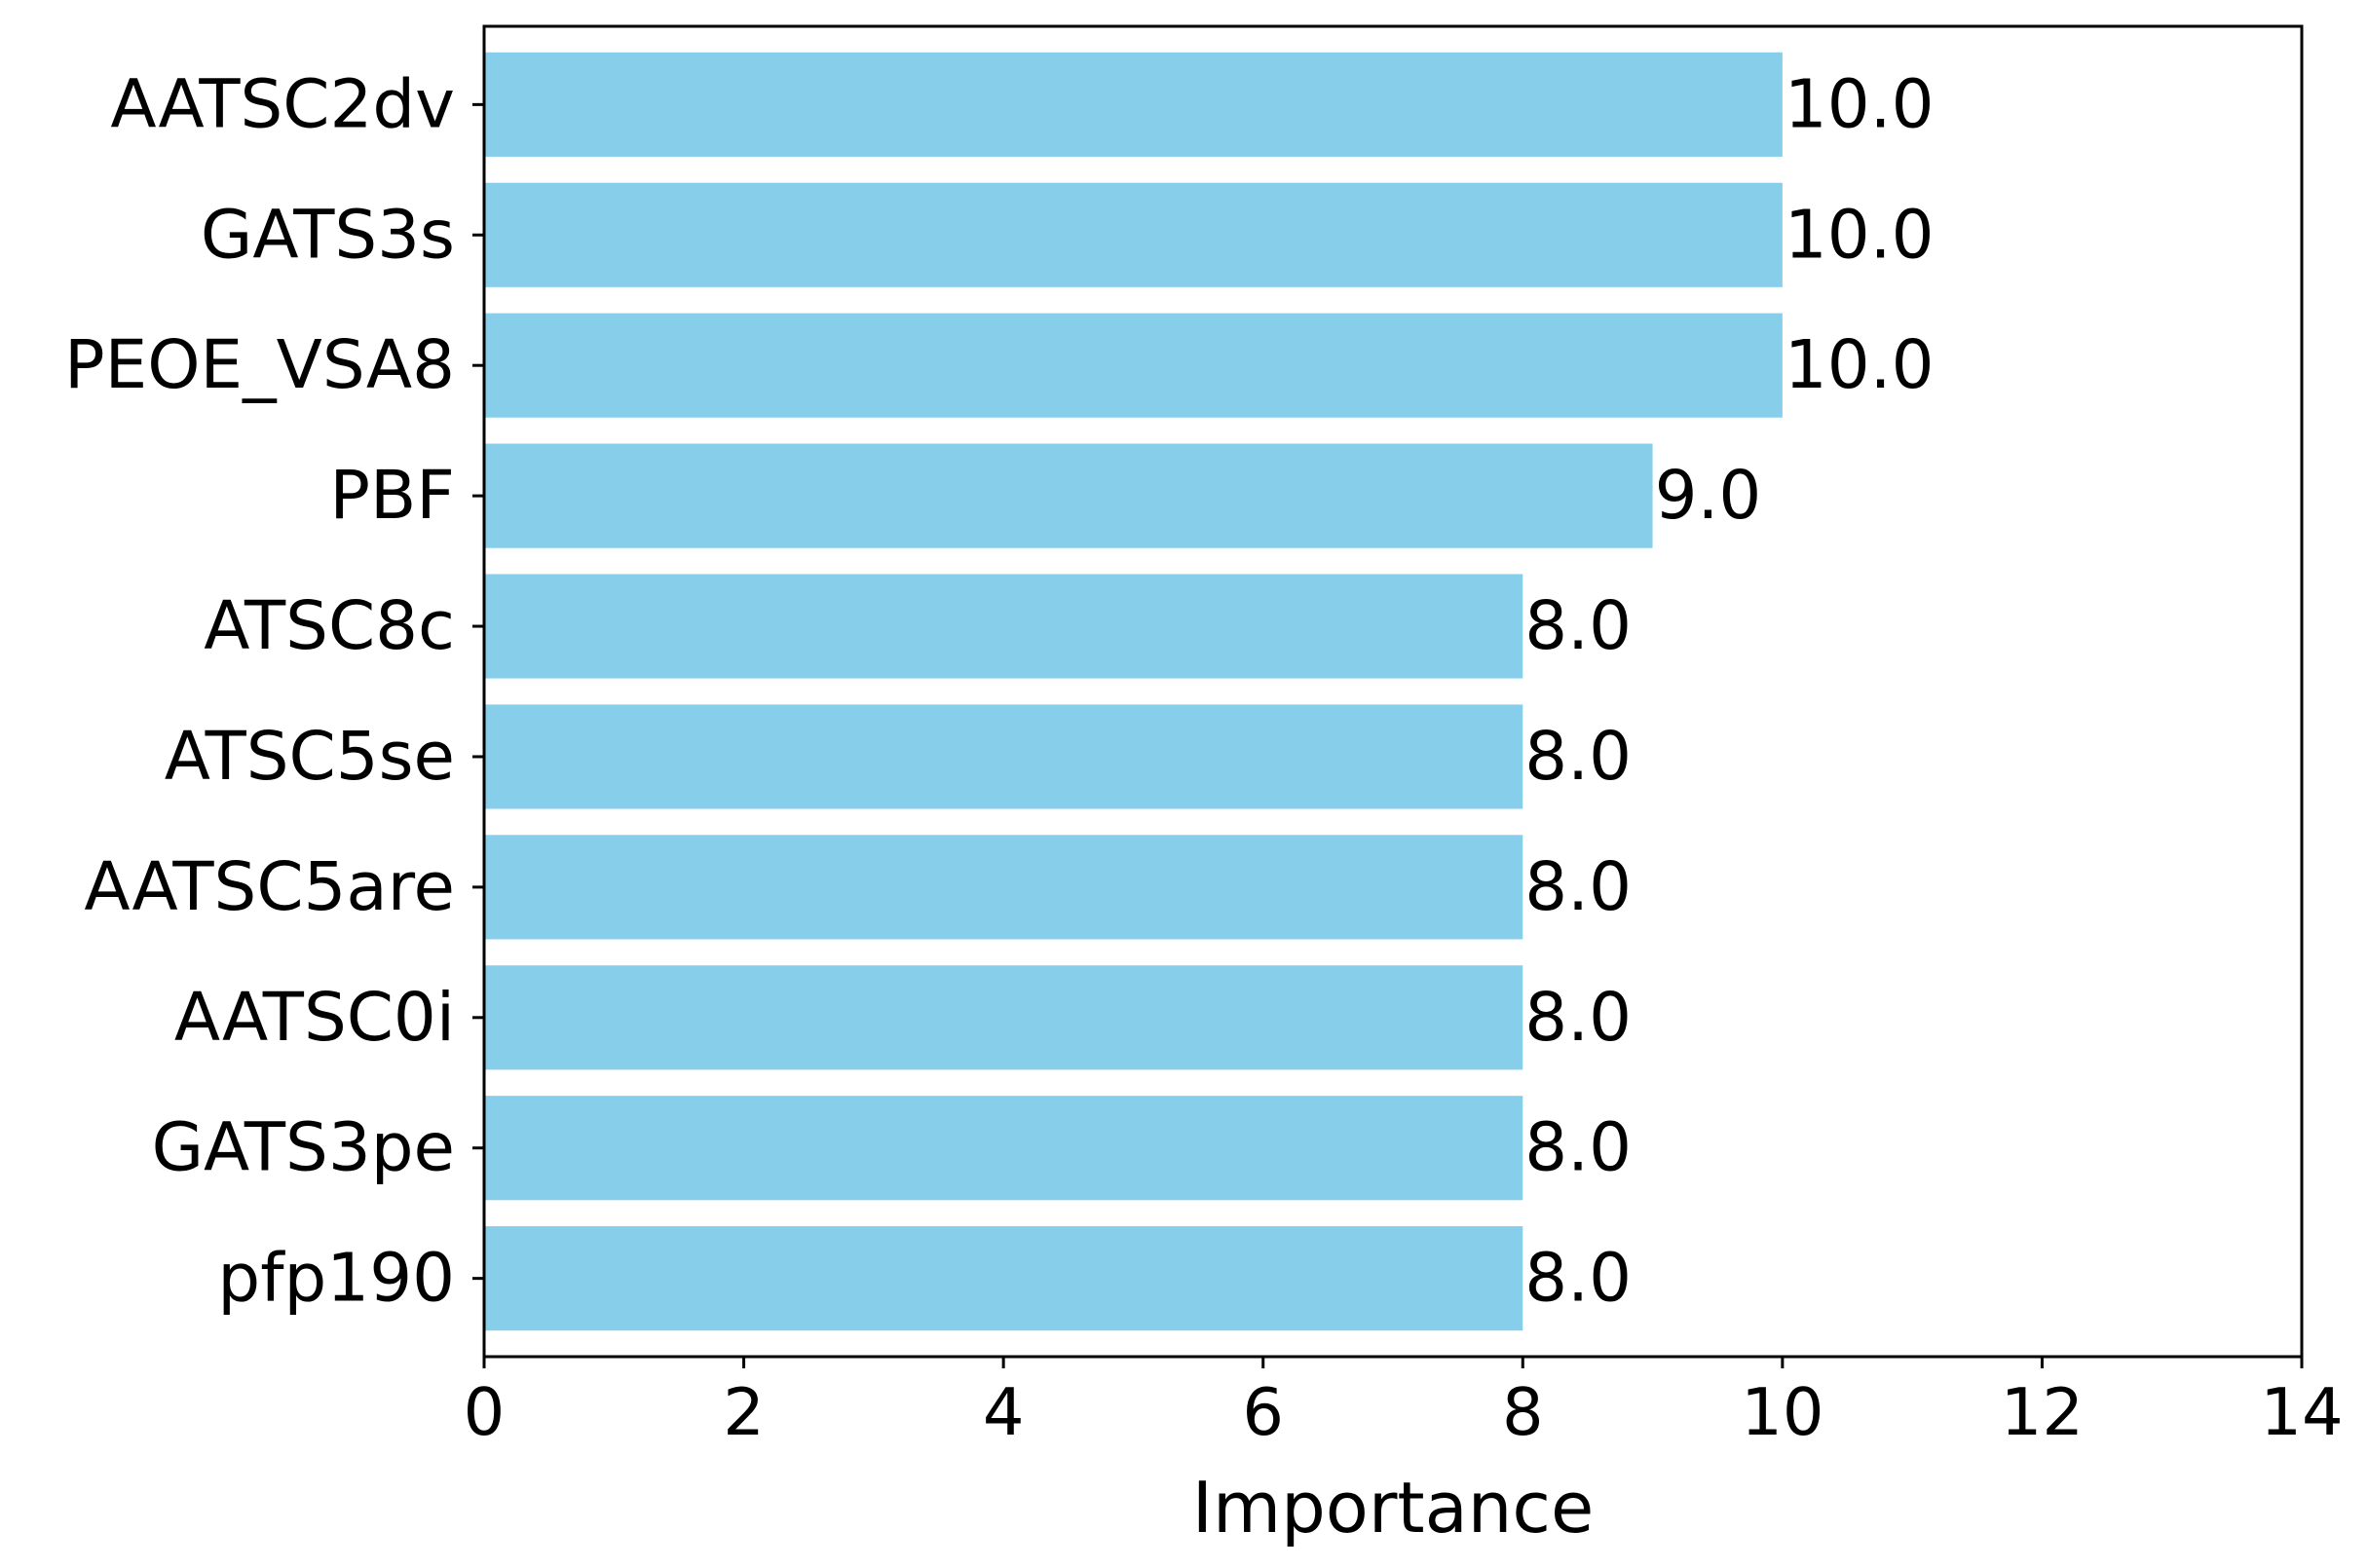 The height and width of the screenshot is (1568, 2368). What do you see at coordinates (1729, 691) in the screenshot?
I see `value-labels-group: 10.0 10.0 10.0 9.0 8.0 8.0 8.0 8.0 8.0 8.0` at bounding box center [1729, 691].